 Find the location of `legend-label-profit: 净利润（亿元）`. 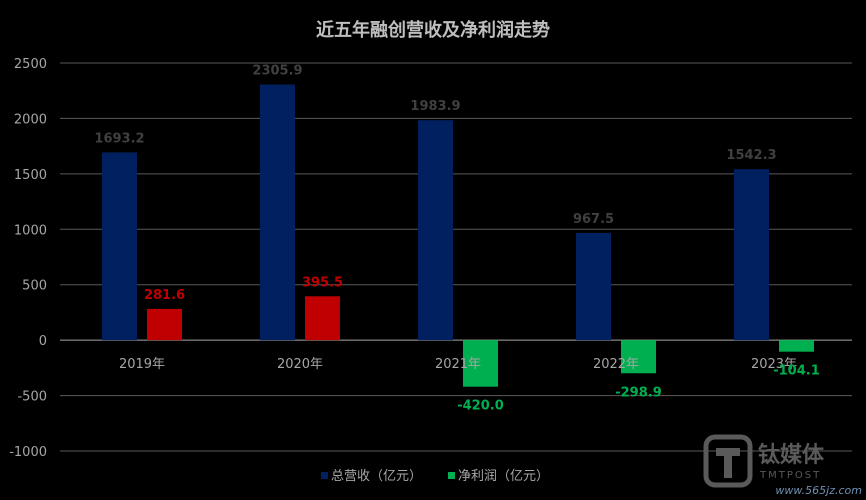

legend-label-profit: 净利润（亿元） is located at coordinates (503, 476).